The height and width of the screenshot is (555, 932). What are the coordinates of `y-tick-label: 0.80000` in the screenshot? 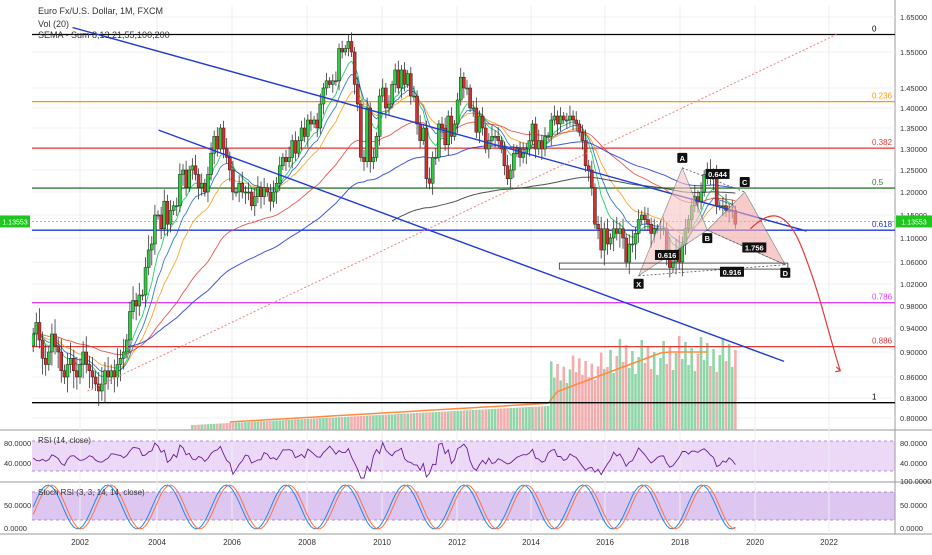 It's located at (913, 418).